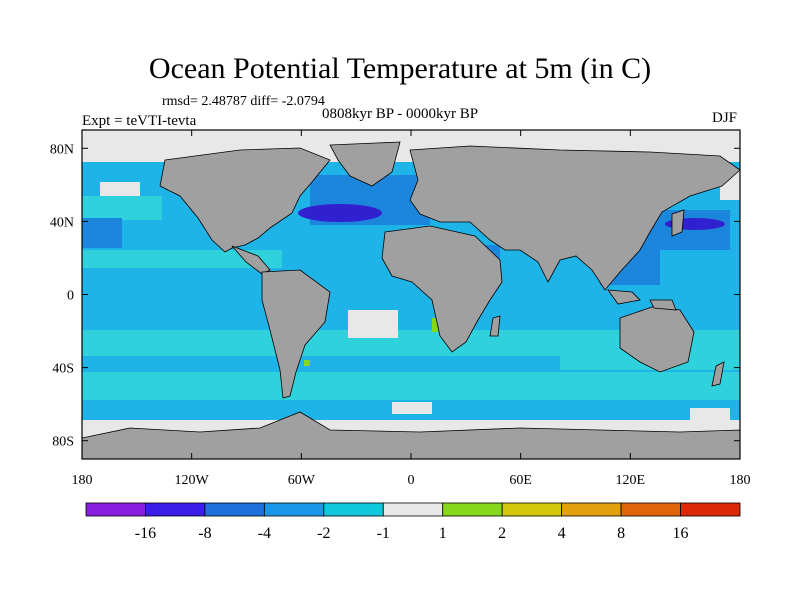 Image resolution: width=800 pixels, height=600 pixels. Describe the element at coordinates (621, 533) in the screenshot. I see `colorbar-label: 8` at that location.